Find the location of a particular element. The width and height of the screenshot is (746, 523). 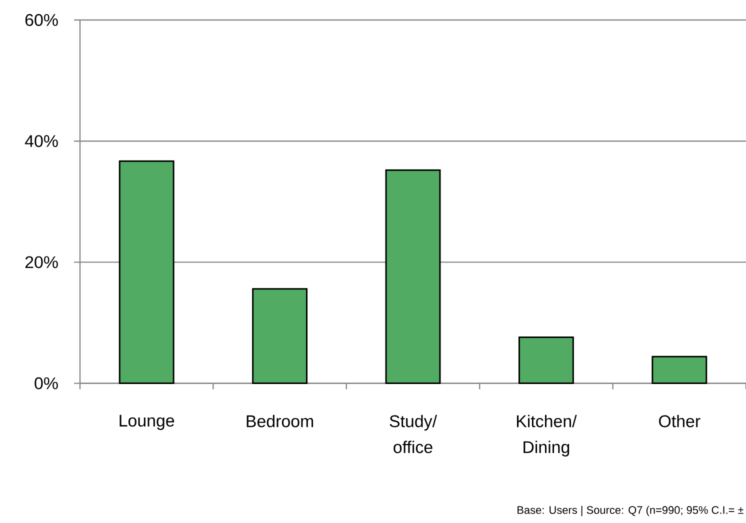

y-tick-label: 40% is located at coordinates (41, 141).